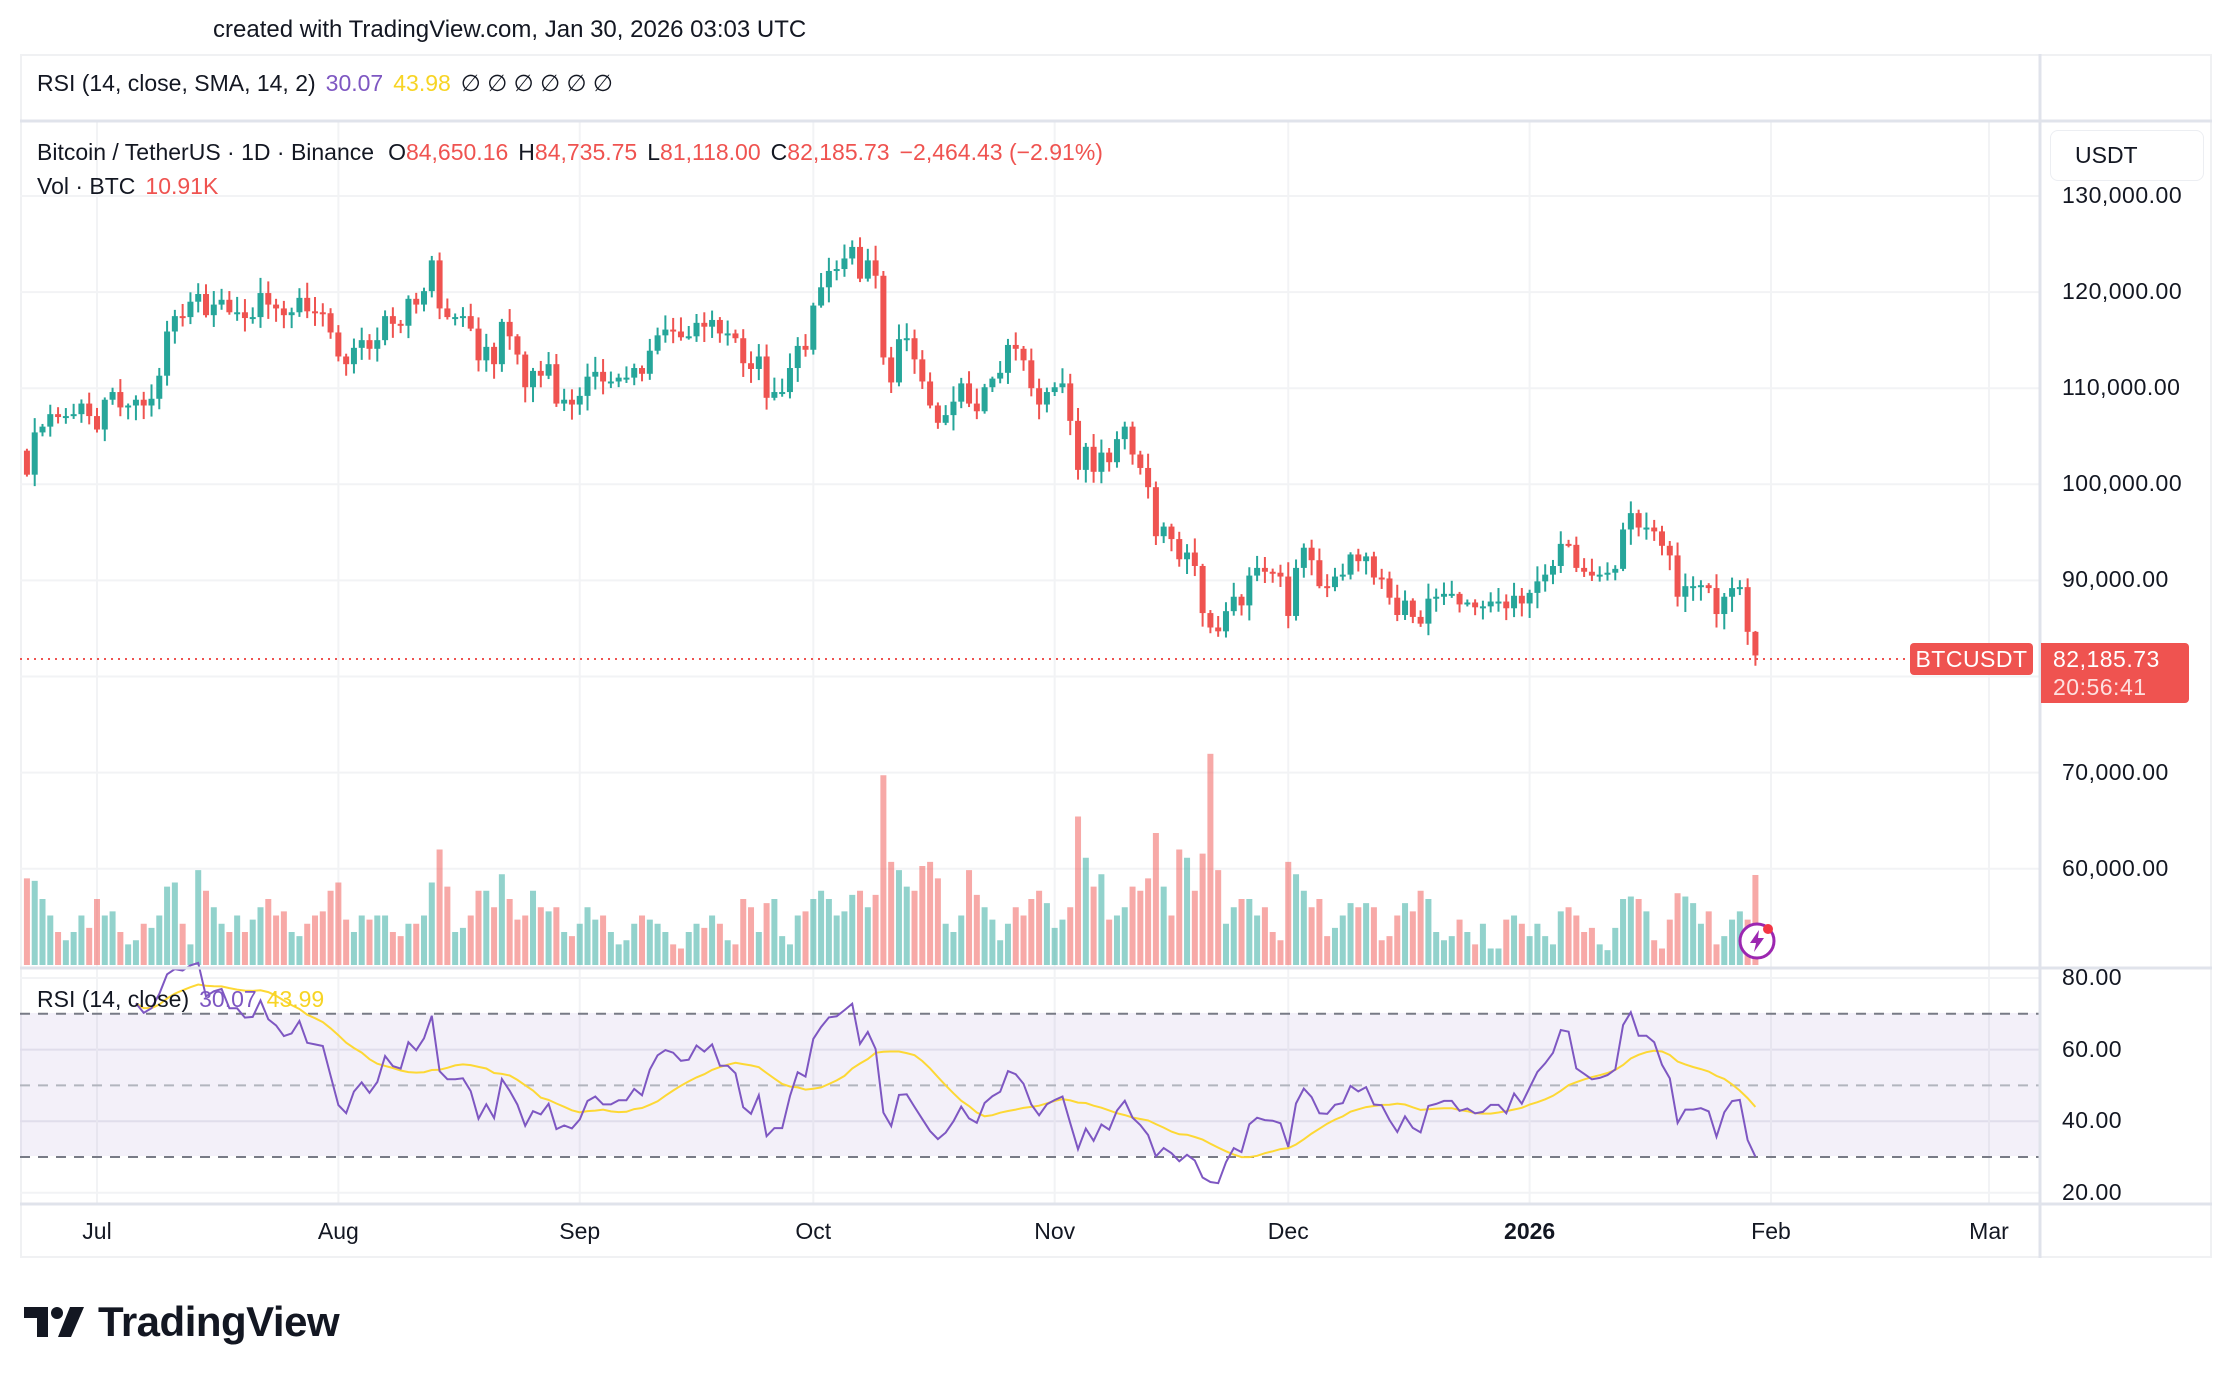  I want to click on rsi-pane-legend: RSI (14, close) 30.07 43.99, so click(180, 999).